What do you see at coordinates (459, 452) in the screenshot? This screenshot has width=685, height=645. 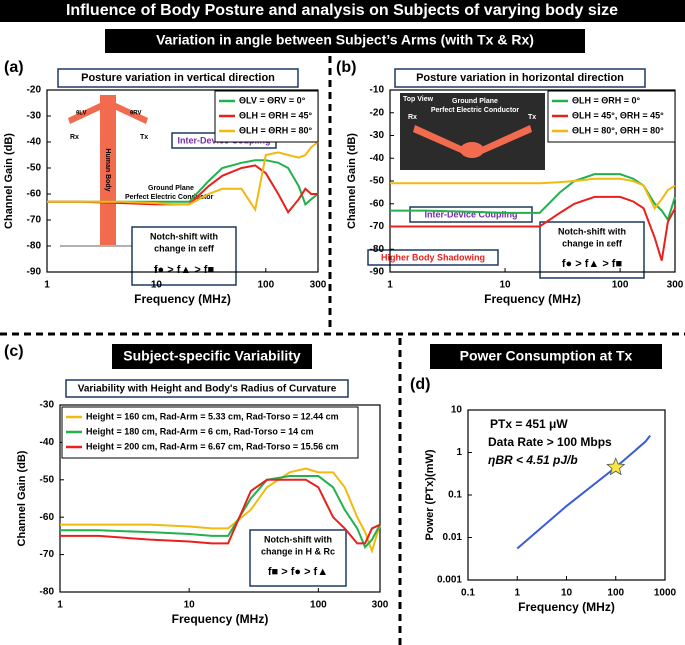 I see `y-tick-label: 1` at bounding box center [459, 452].